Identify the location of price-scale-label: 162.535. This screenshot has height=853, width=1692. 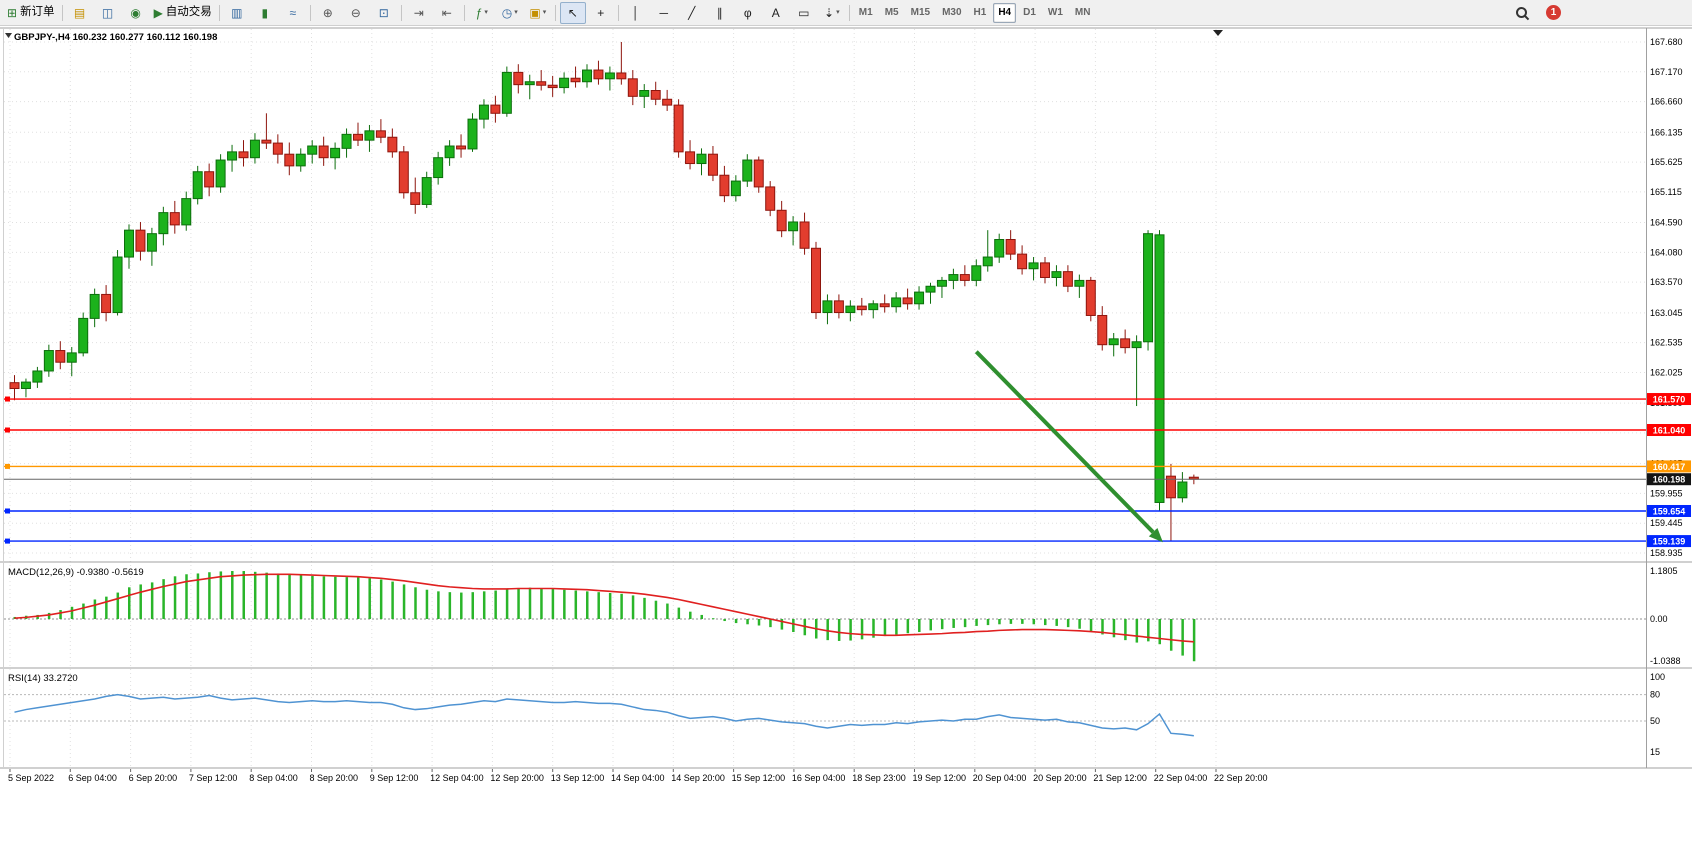
(1666, 343).